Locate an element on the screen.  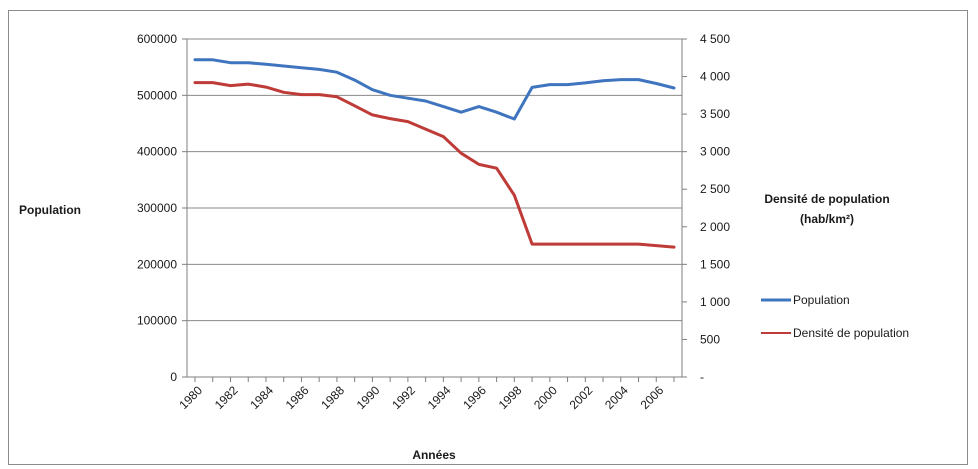
y-tick-label: 100000 is located at coordinates (157, 321).